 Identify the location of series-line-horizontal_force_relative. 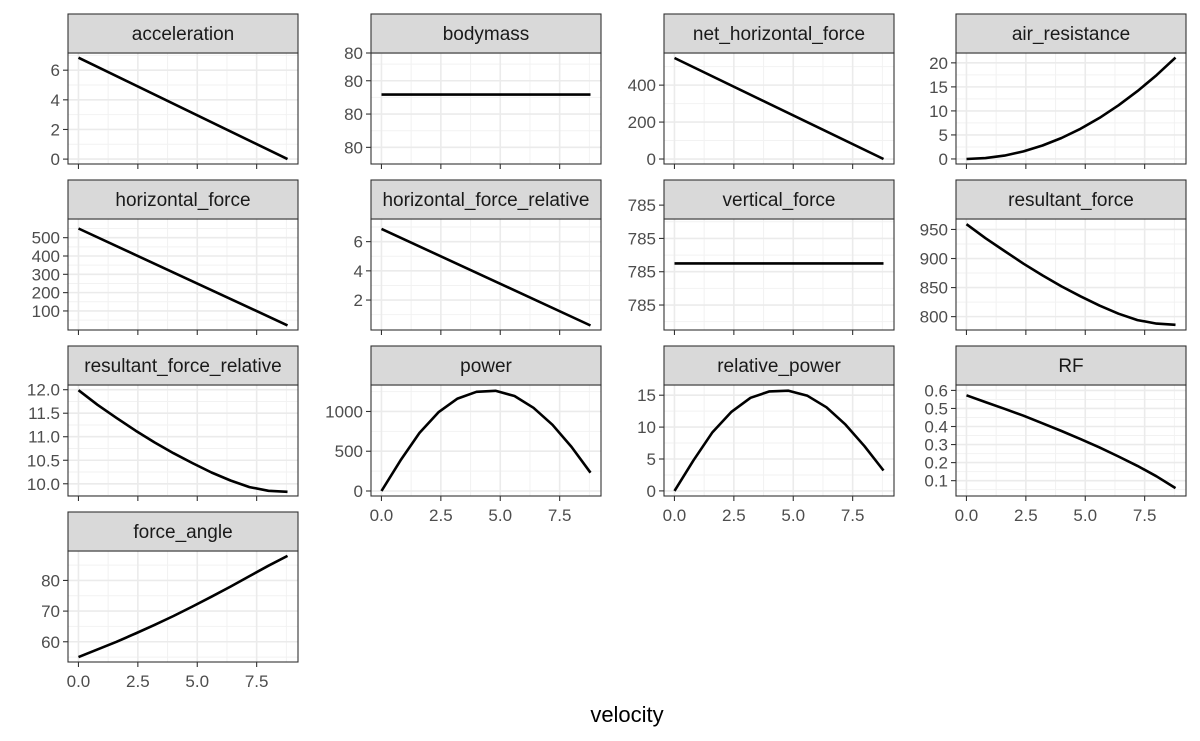
(486, 277).